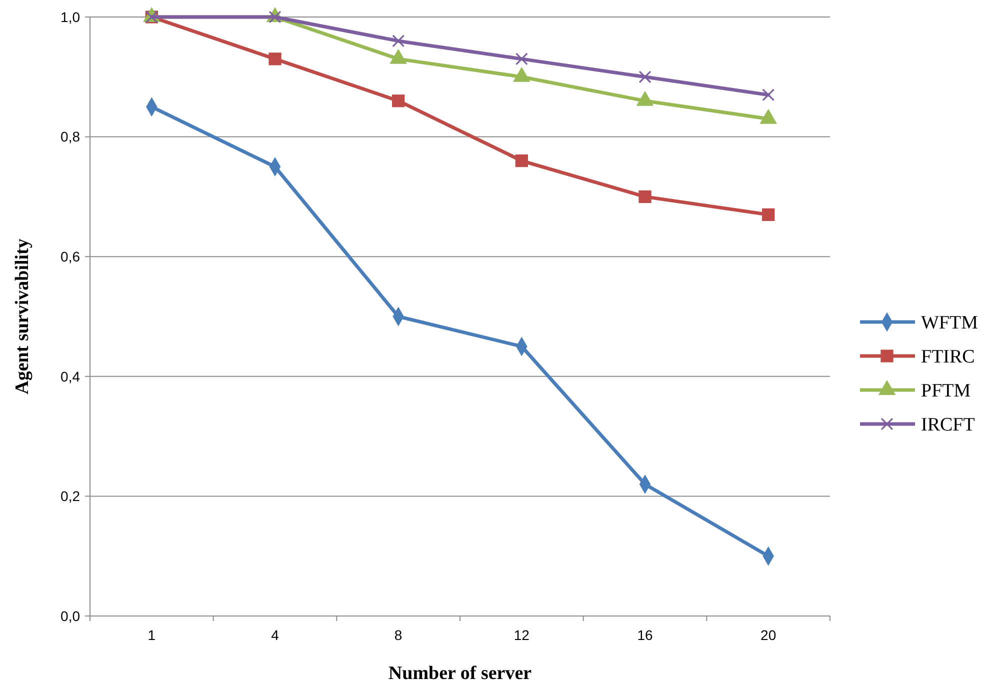 The image size is (987, 695). What do you see at coordinates (768, 635) in the screenshot?
I see `x-tick-label: 20` at bounding box center [768, 635].